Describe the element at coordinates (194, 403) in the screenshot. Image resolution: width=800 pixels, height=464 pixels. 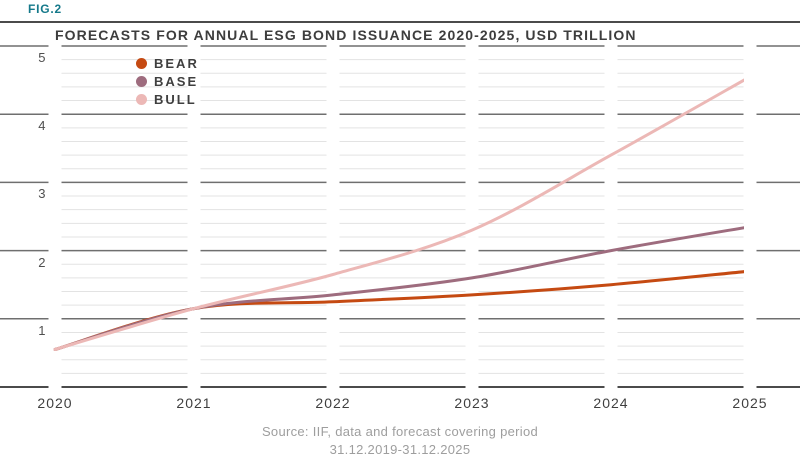
I see `x-tick-label-2021: 2021` at that location.